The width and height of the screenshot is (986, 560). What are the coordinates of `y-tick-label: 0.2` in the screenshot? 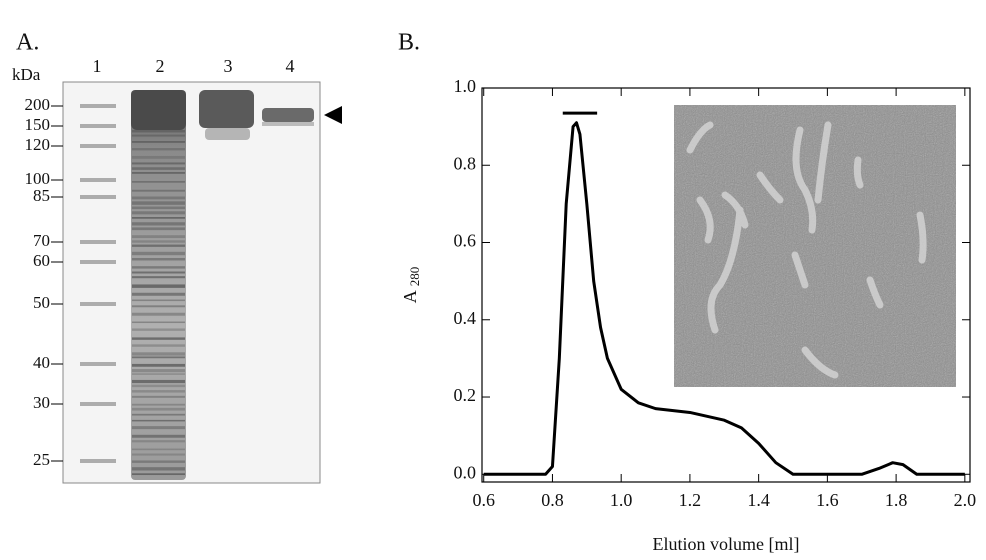 It's located at (465, 395).